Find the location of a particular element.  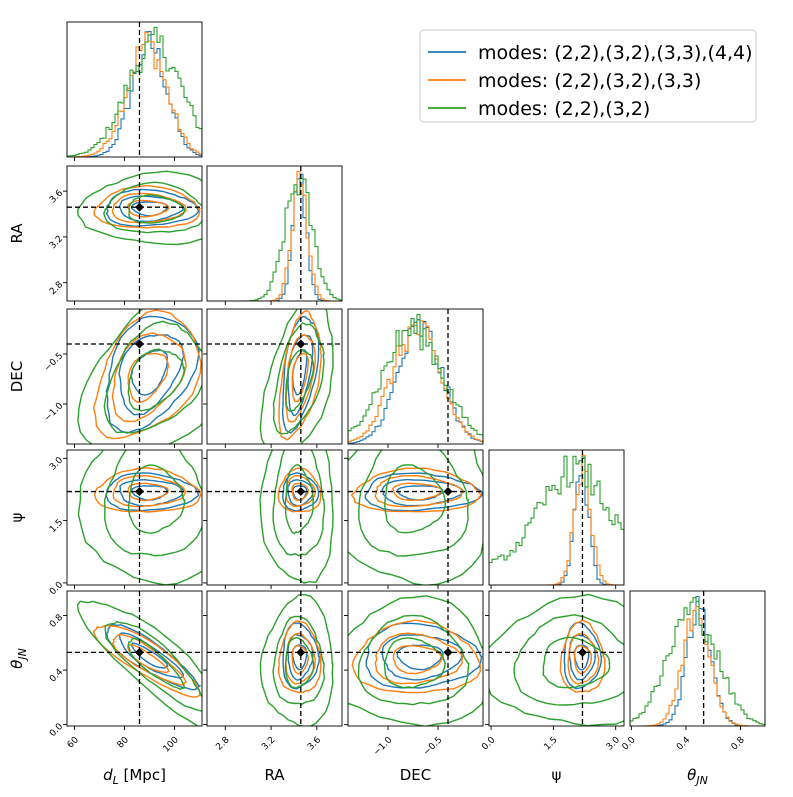

y-tick-label: 3.6 is located at coordinates (56, 196).